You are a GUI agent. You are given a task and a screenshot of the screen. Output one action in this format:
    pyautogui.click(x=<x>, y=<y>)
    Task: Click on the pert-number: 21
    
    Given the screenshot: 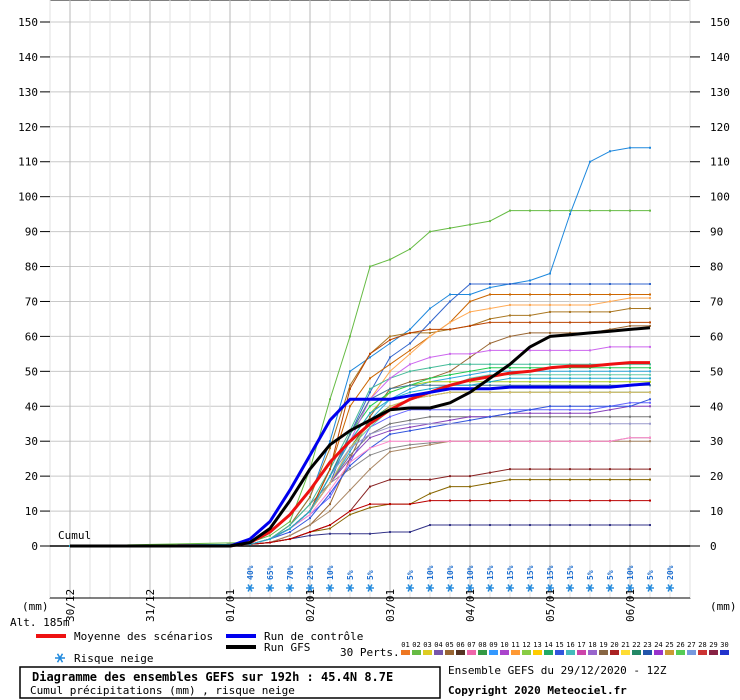 What is the action you would take?
    pyautogui.click(x=625, y=645)
    